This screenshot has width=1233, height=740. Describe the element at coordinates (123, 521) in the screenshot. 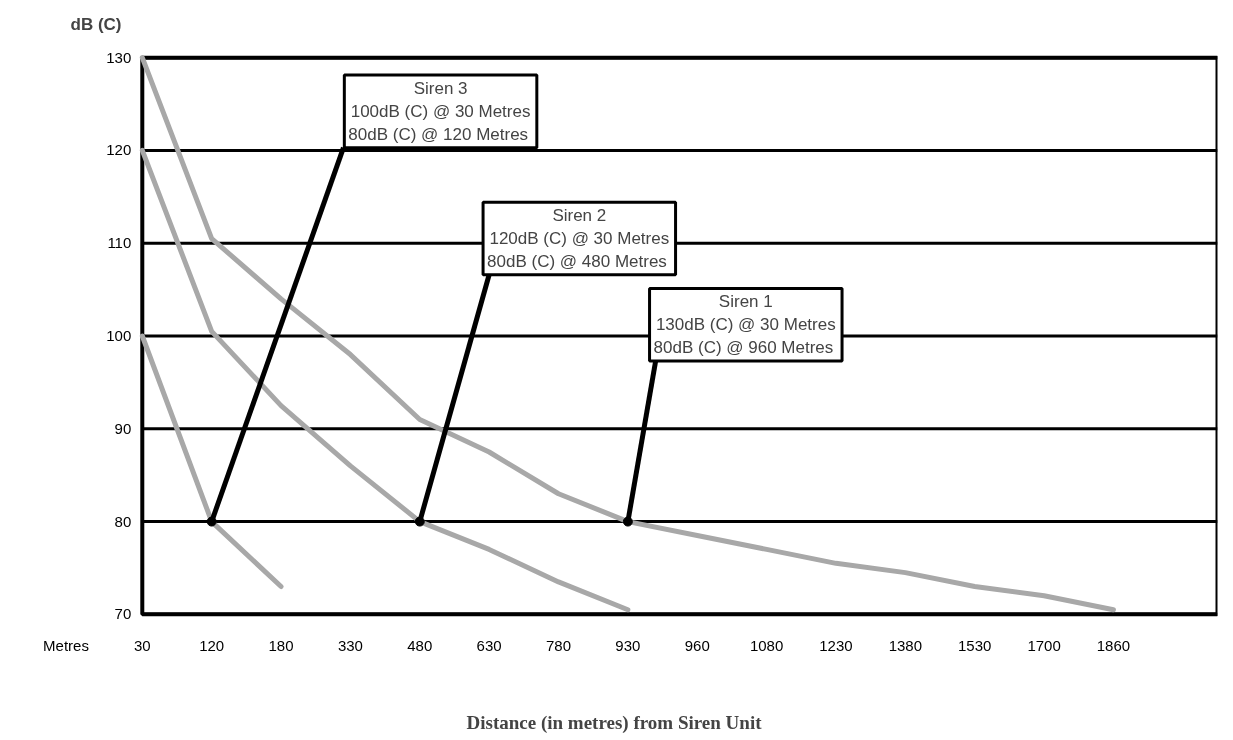

I see `y-tick-label: 80` at that location.